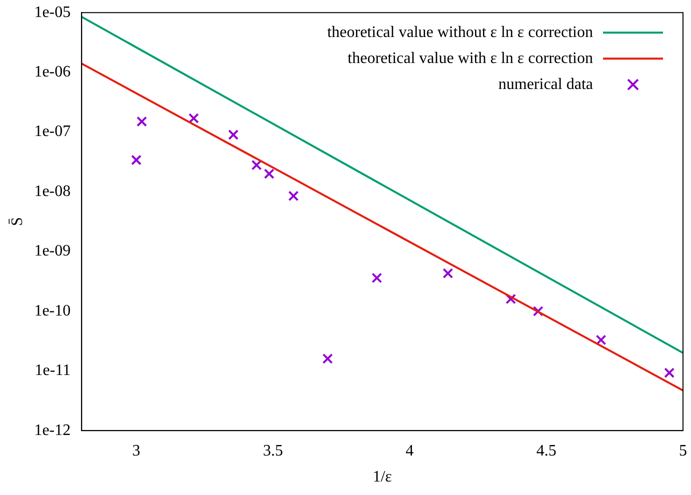  What do you see at coordinates (52, 311) in the screenshot?
I see `y-tick-label: 1e-10` at bounding box center [52, 311].